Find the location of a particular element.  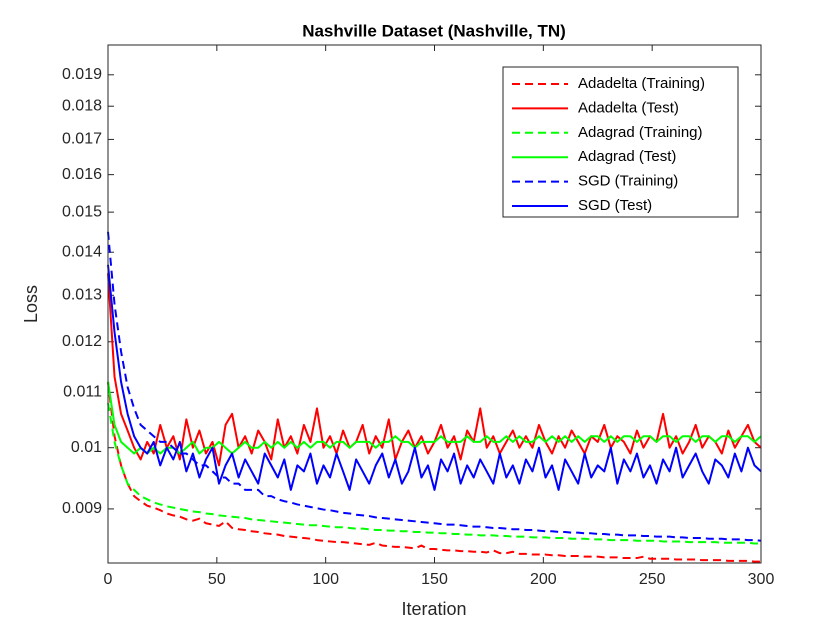

x-tick-label: 0 is located at coordinates (108, 579).